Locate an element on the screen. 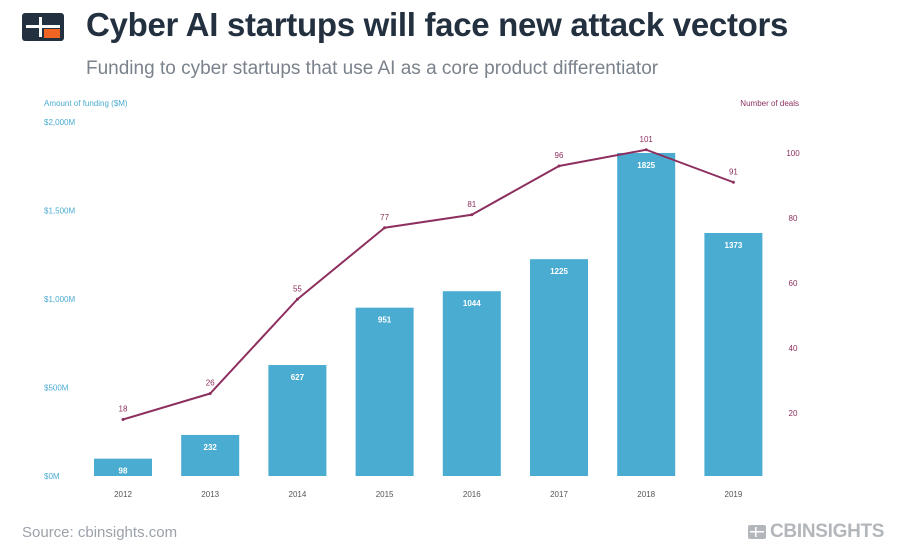  cbinsights-logo-icon is located at coordinates (43, 27).